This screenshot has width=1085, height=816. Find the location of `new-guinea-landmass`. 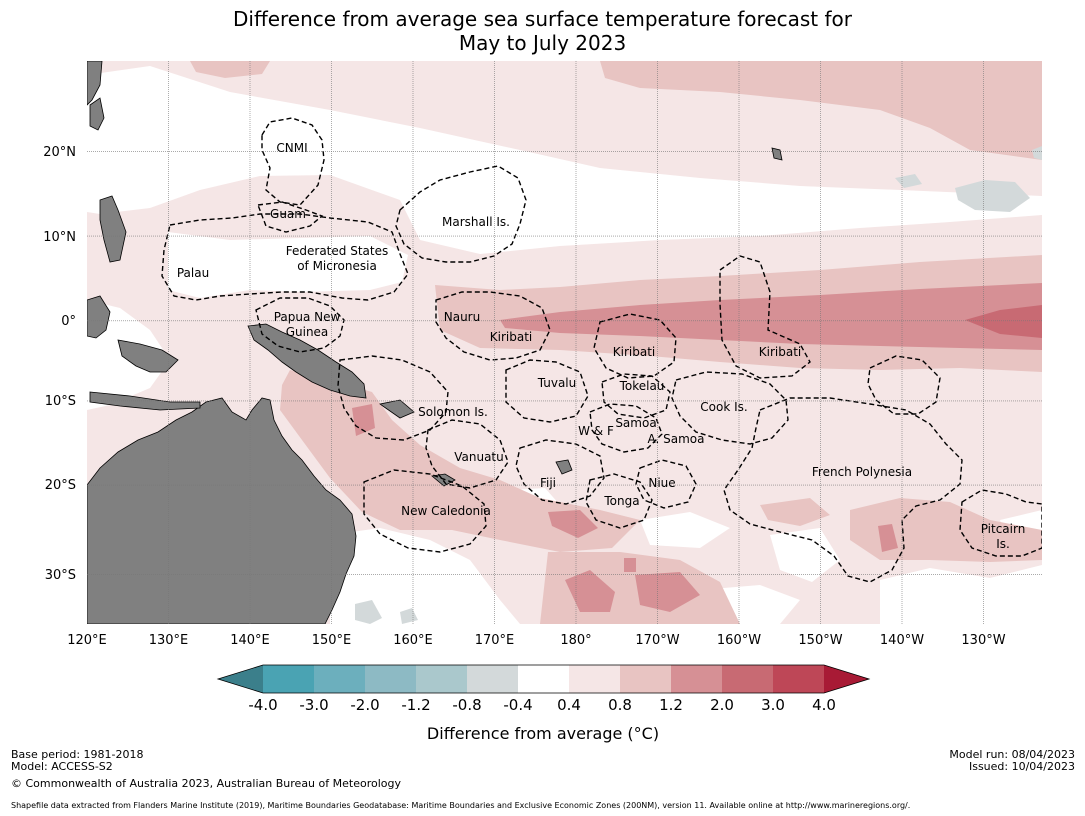

new-guinea-landmass is located at coordinates (307, 361).